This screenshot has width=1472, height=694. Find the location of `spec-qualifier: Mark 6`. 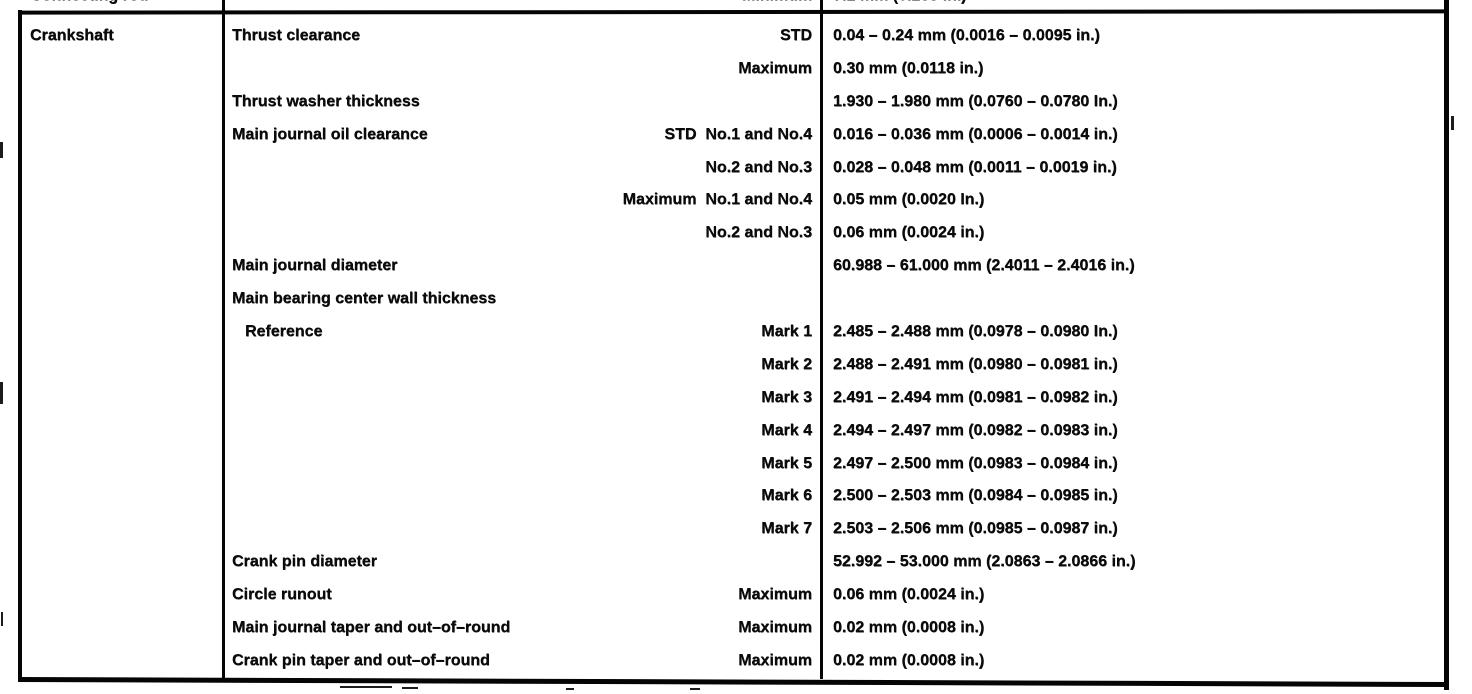

spec-qualifier: Mark 6 is located at coordinates (786, 496).